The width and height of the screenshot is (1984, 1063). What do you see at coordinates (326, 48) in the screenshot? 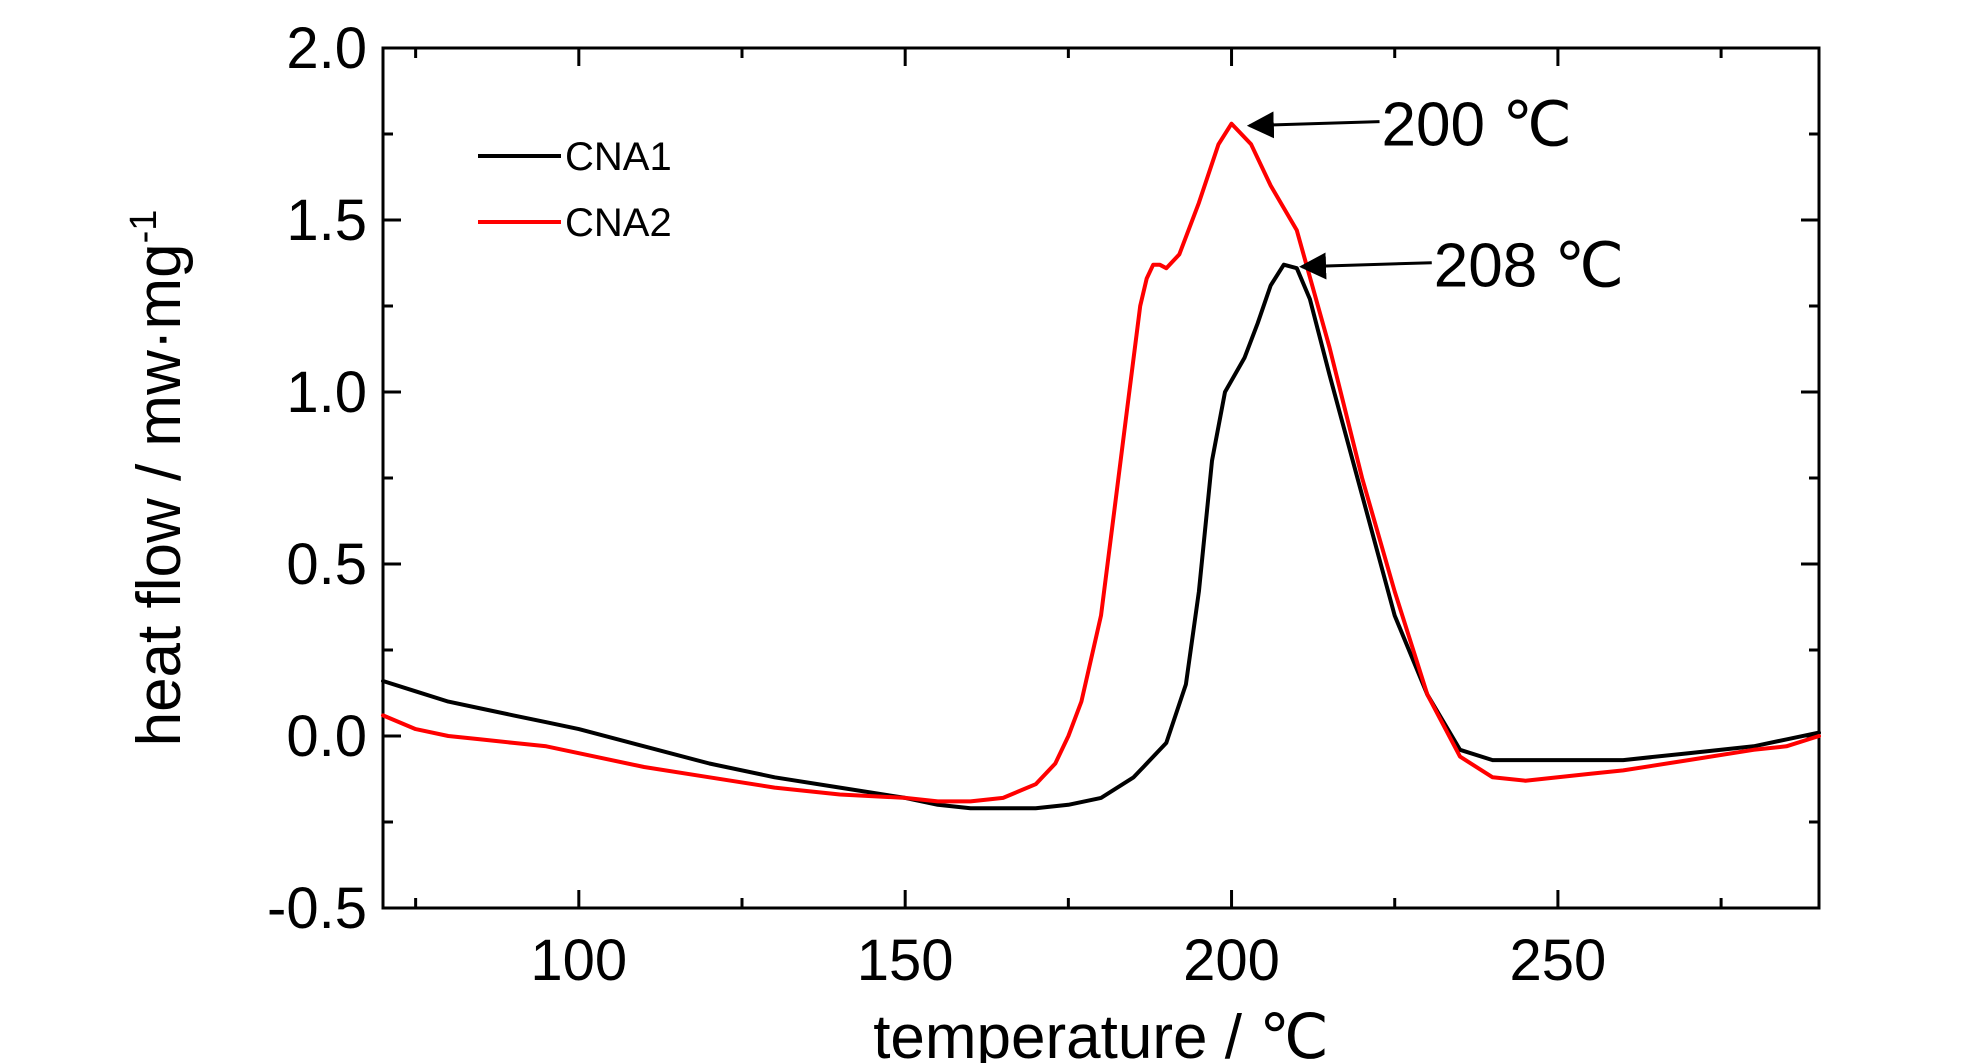
I see `y-tick-label: 2.0` at bounding box center [326, 48].